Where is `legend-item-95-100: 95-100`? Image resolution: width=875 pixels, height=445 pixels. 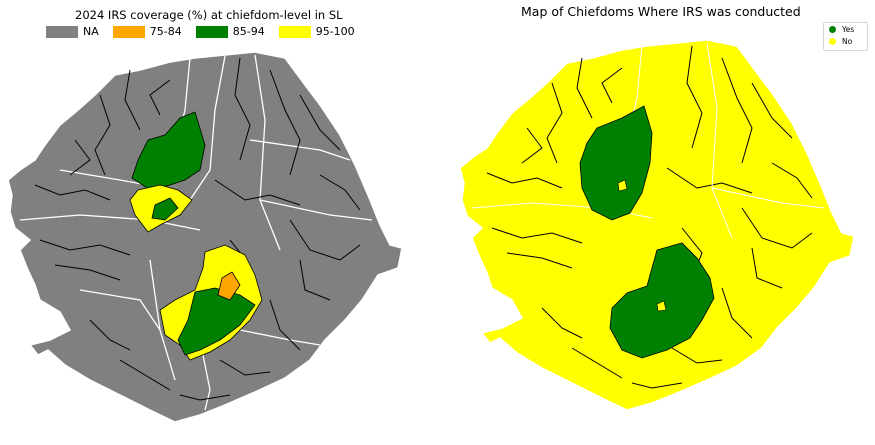 legend-item-95-100: 95-100 is located at coordinates (316, 31).